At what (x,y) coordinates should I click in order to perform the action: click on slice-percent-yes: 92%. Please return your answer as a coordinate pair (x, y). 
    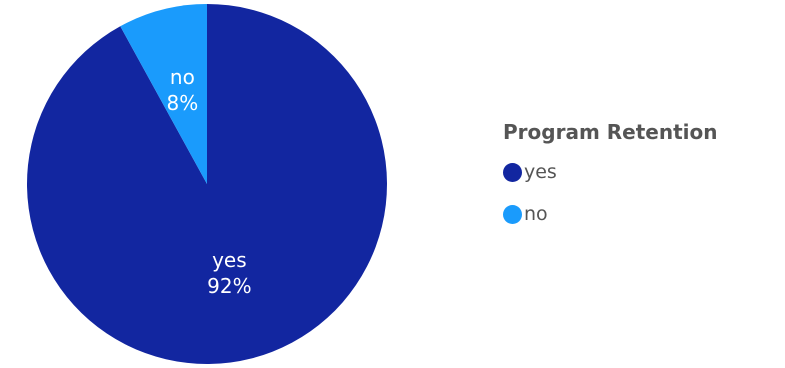
    Looking at the image, I should click on (229, 286).